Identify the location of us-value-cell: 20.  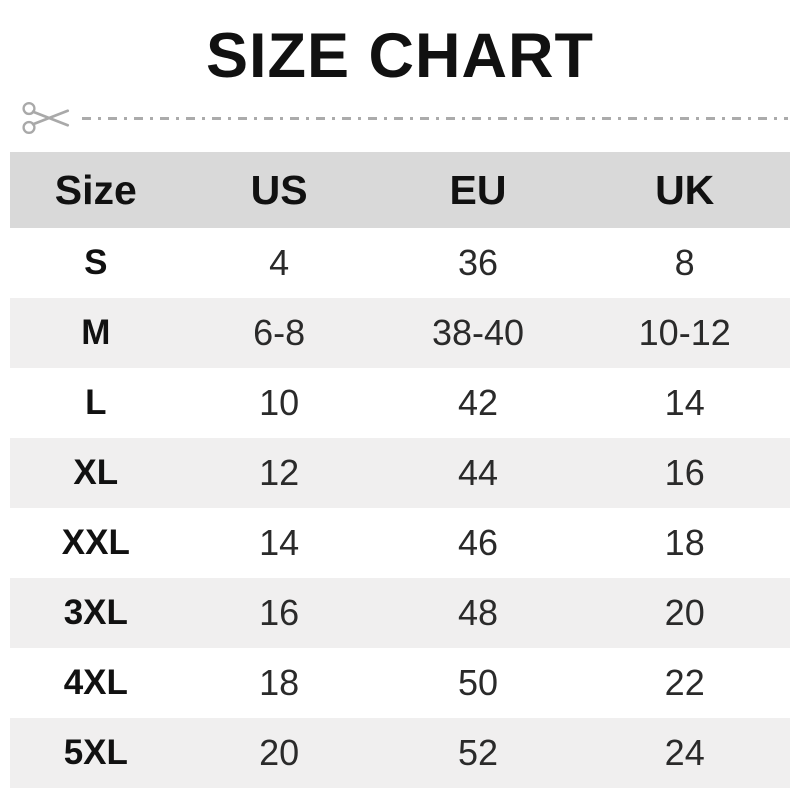
(279, 752).